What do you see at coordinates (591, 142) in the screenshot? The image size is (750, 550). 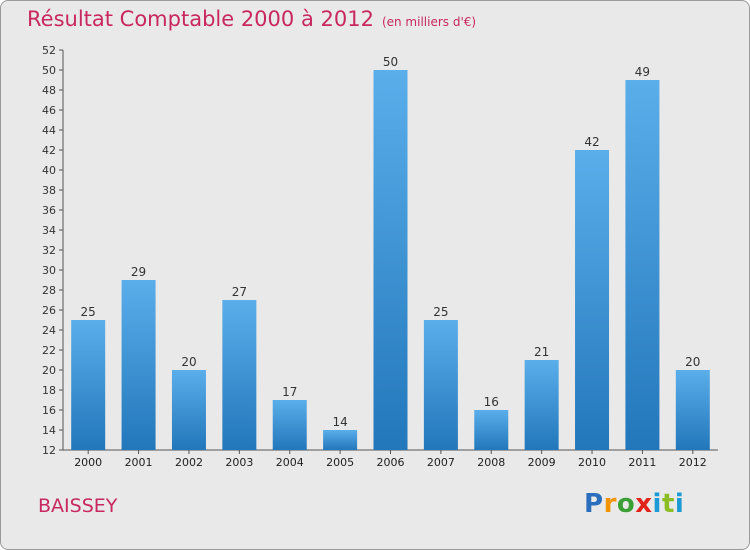 I see `bar-value-label: 42` at bounding box center [591, 142].